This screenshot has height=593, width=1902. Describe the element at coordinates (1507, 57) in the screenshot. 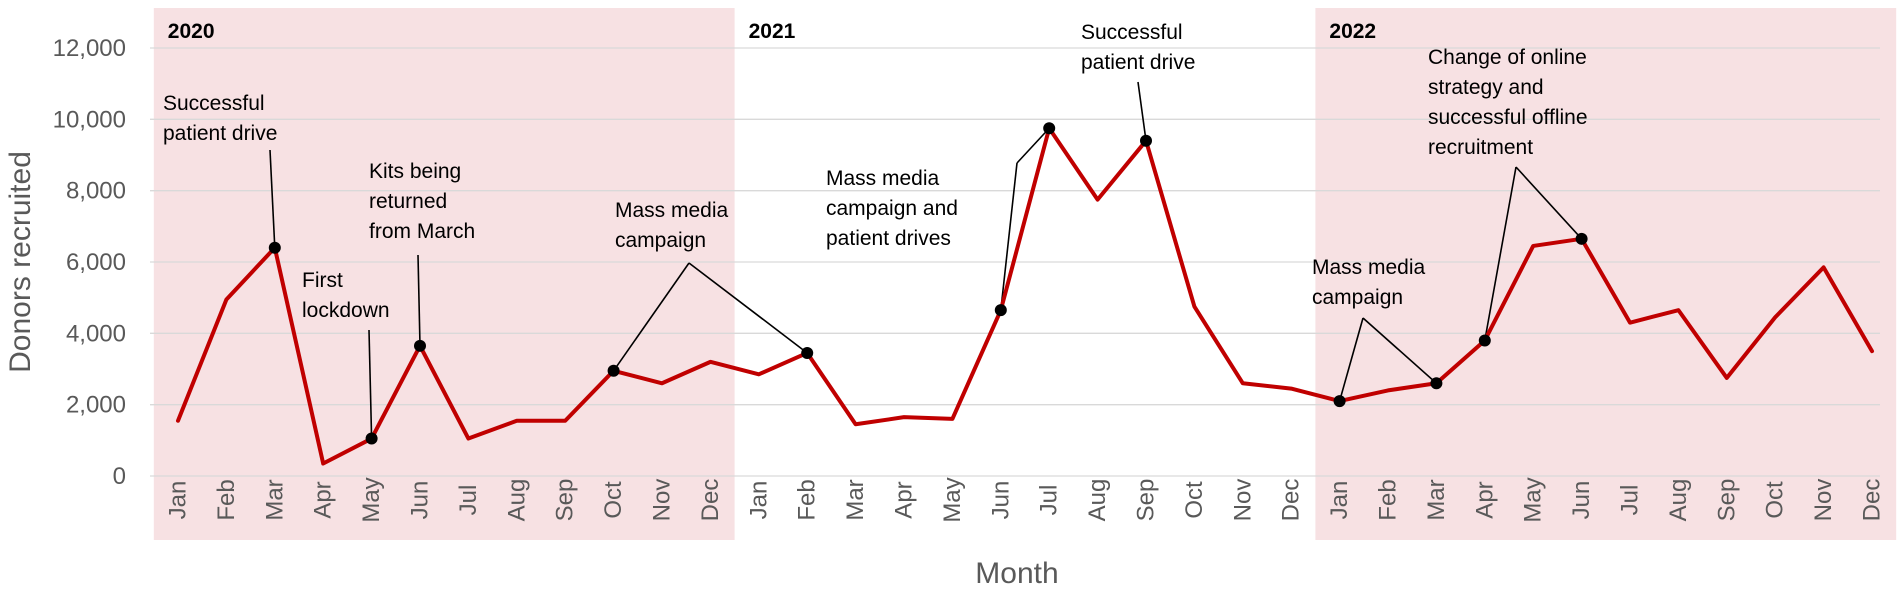

I see `annotation-line: Change of online` at that location.